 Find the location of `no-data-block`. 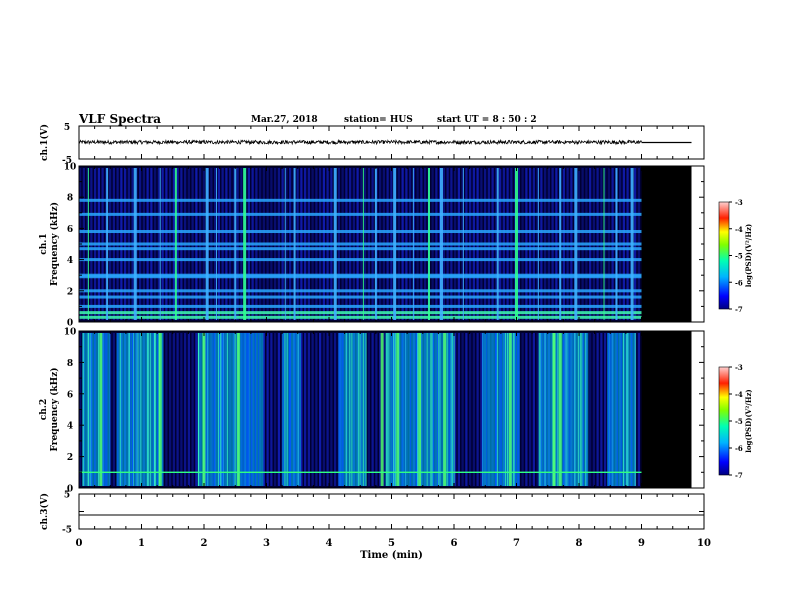

no-data-block is located at coordinates (666, 409).